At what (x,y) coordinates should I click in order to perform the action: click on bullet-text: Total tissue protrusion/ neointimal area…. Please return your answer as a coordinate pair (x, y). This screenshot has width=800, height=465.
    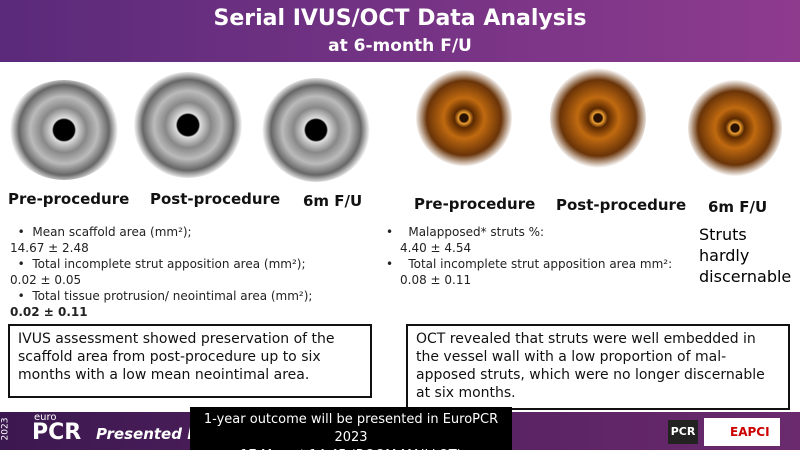
    Looking at the image, I should click on (172, 296).